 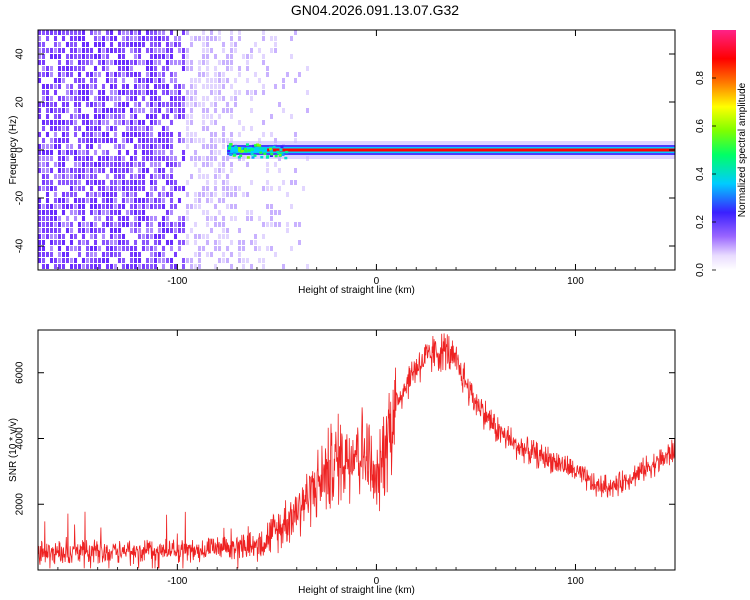 I want to click on signal-onset-cell, so click(x=246, y=151).